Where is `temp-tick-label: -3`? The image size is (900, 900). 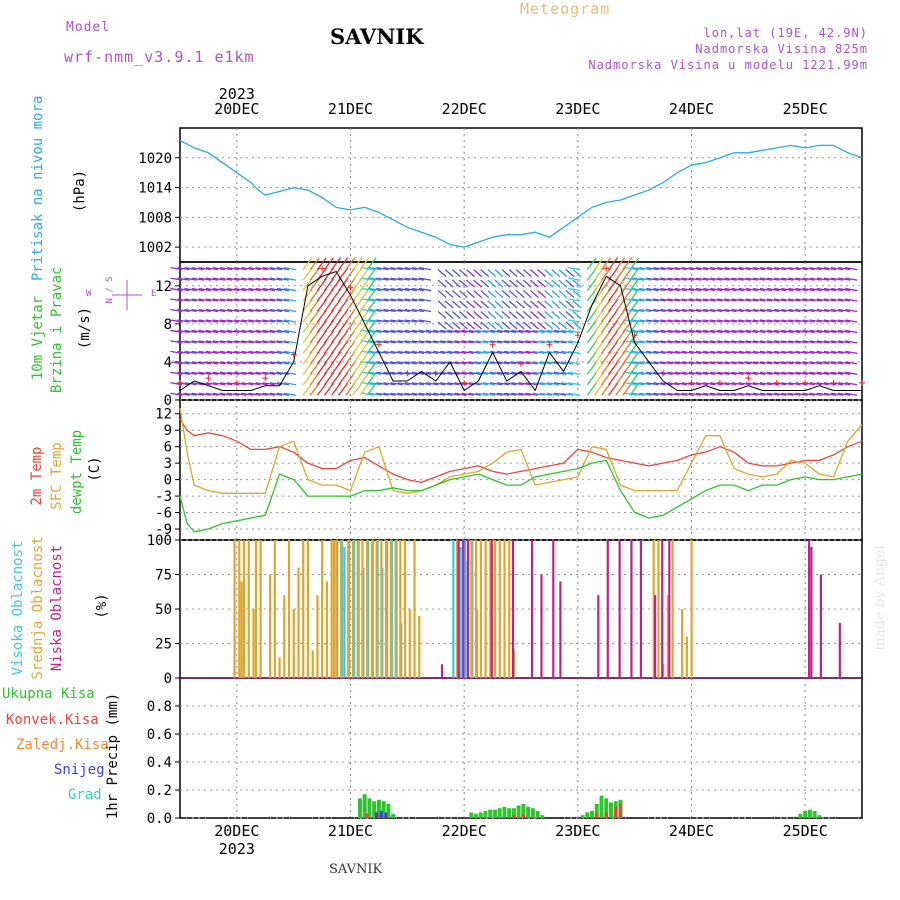 temp-tick-label: -3 is located at coordinates (163, 497).